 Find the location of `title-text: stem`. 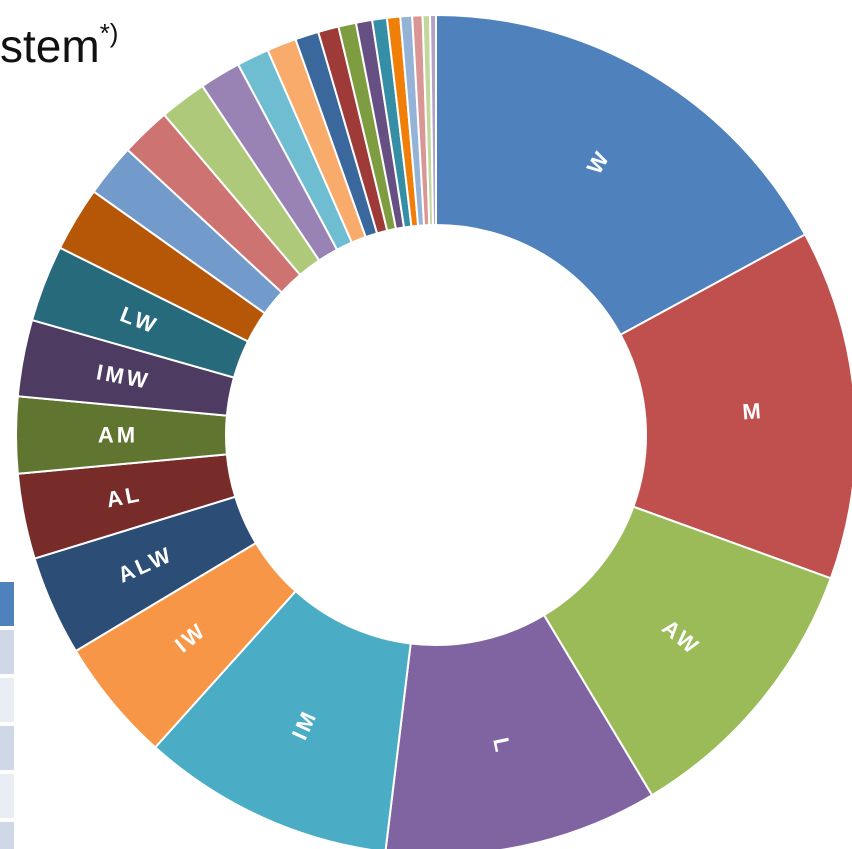

title-text: stem is located at coordinates (50, 46).